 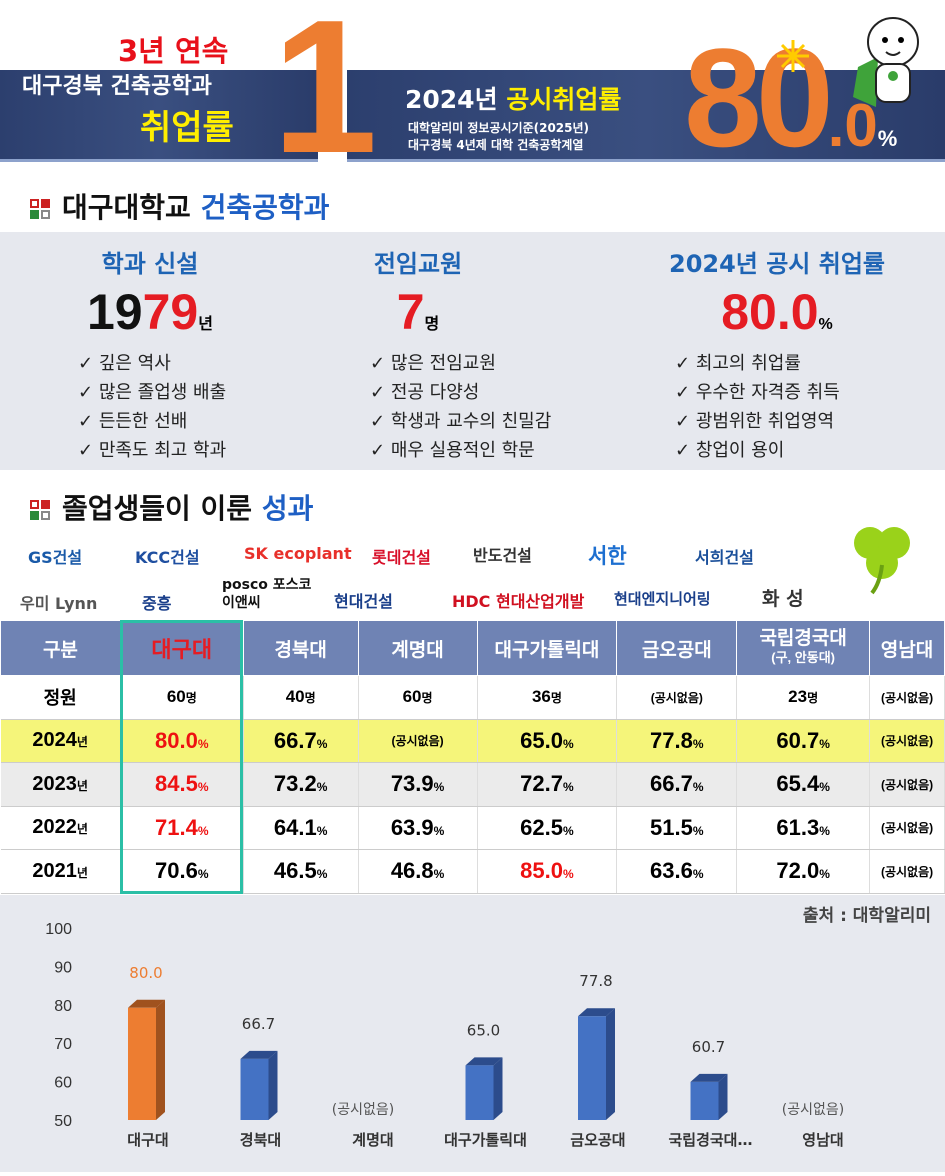 I want to click on table-cell: 65.4%, so click(x=803, y=784).